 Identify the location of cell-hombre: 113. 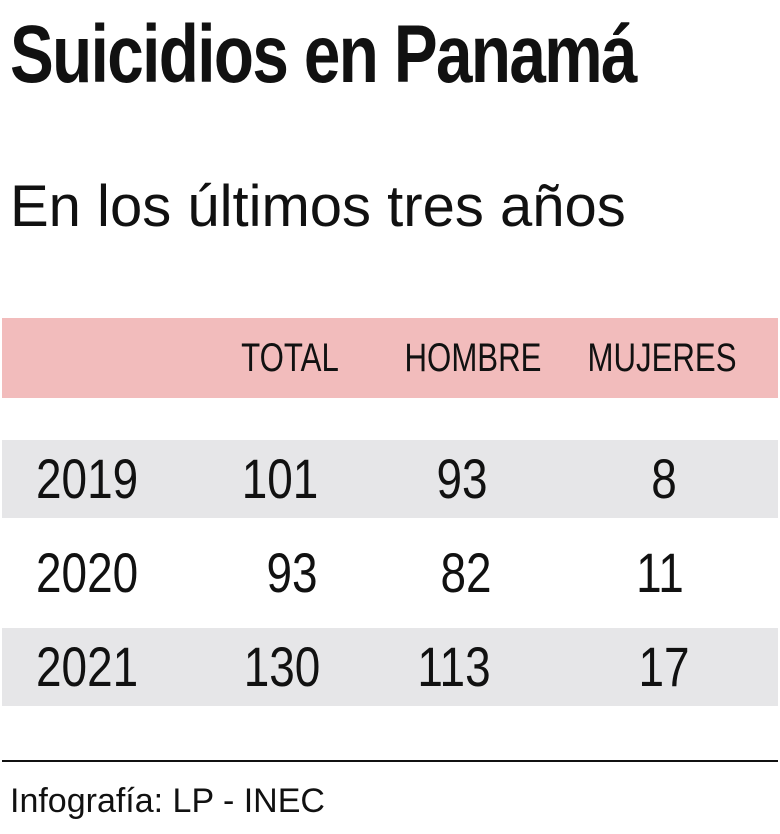
(454, 666).